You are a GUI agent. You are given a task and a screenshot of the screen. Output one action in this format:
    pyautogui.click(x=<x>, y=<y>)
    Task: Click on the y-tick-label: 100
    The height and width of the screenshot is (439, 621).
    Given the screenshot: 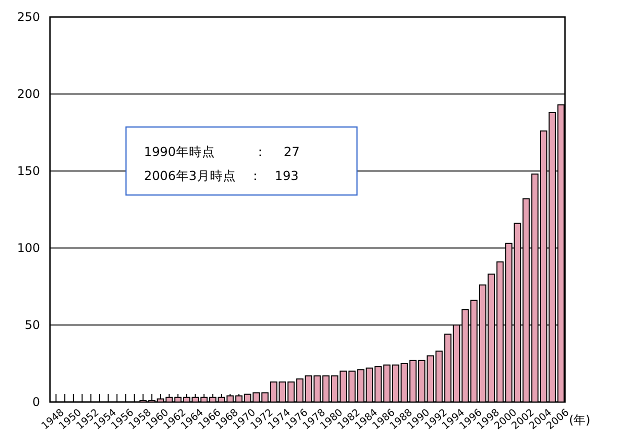 What is the action you would take?
    pyautogui.click(x=28, y=248)
    